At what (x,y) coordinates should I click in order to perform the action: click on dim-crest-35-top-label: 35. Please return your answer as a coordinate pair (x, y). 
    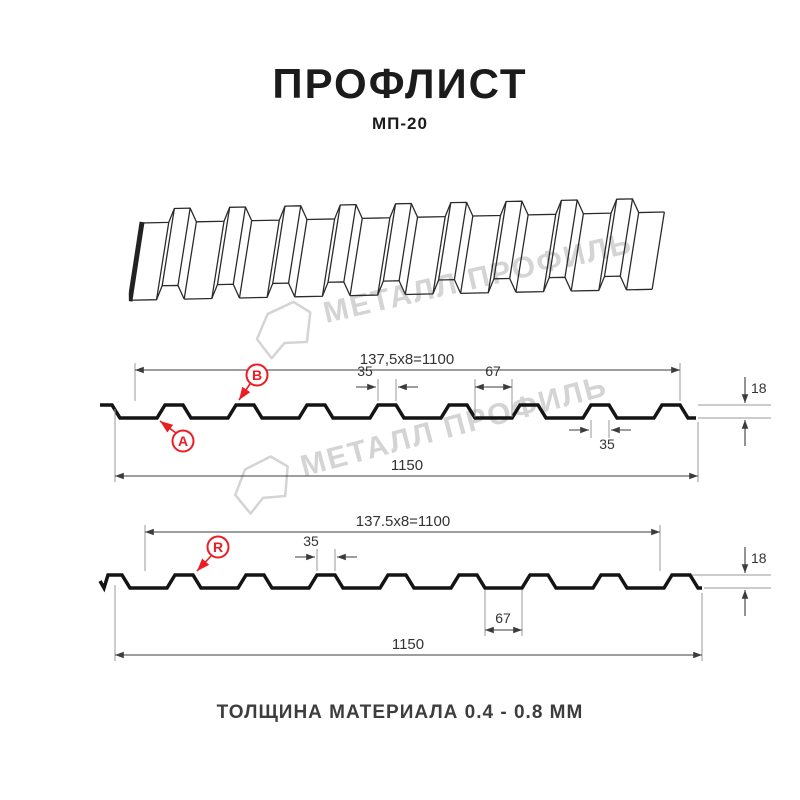
    Looking at the image, I should click on (365, 371).